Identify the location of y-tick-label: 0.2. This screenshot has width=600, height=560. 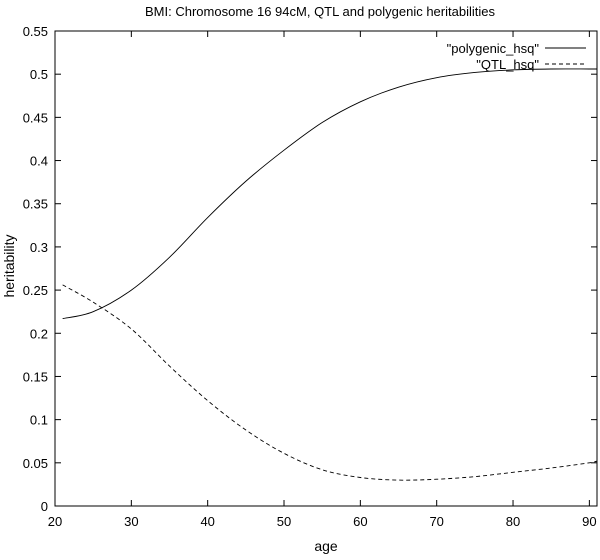
(39, 333).